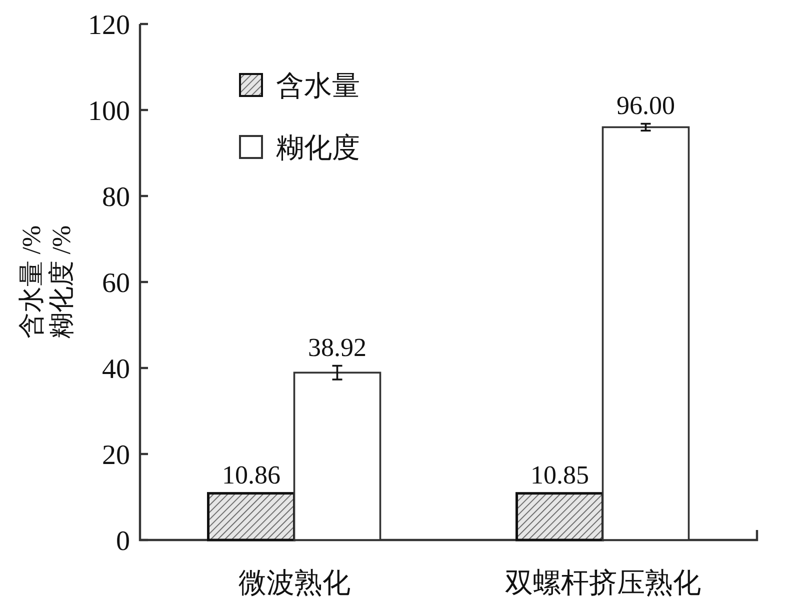 The height and width of the screenshot is (614, 785). I want to click on legend-label: 含水量, so click(318, 86).